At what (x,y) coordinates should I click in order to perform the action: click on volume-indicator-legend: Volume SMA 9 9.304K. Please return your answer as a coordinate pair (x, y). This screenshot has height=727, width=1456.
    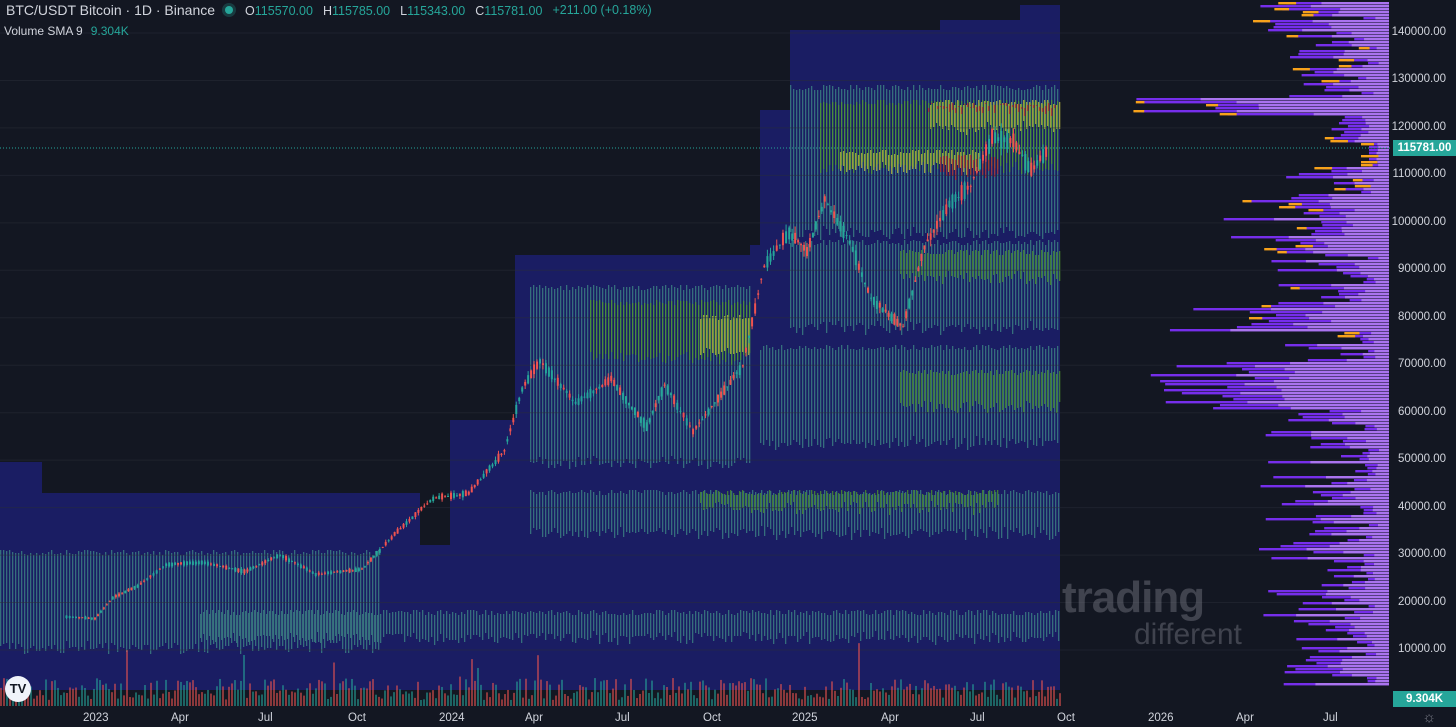
    Looking at the image, I should click on (66, 31).